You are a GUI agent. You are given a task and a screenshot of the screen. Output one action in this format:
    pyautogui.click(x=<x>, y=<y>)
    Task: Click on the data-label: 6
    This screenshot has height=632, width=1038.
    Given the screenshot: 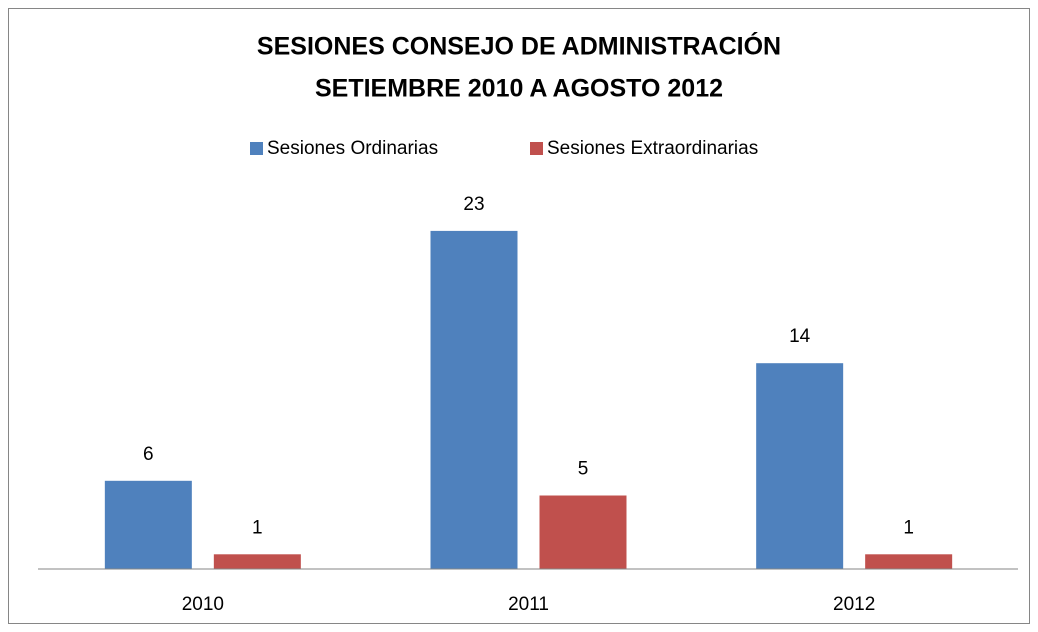 What is the action you would take?
    pyautogui.click(x=148, y=454)
    